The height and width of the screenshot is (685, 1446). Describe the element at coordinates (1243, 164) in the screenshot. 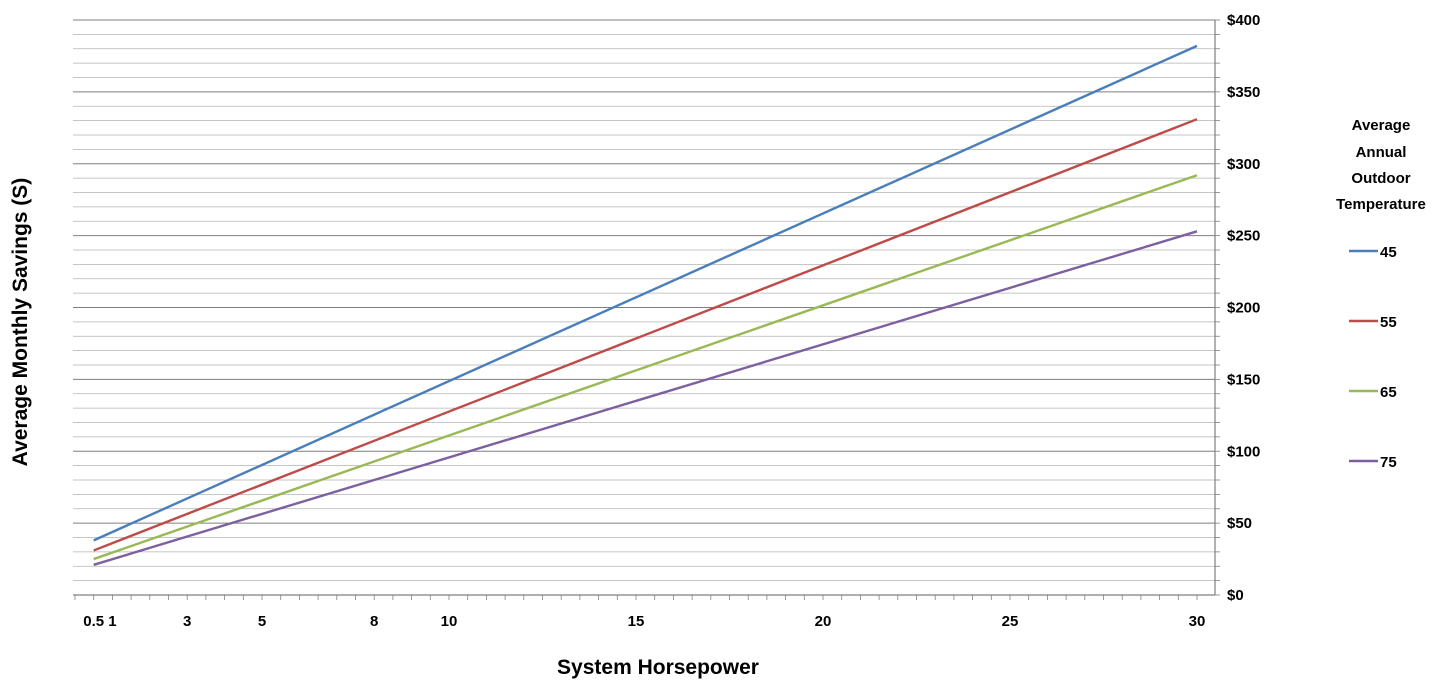

I see `y-tick-label: $300` at that location.